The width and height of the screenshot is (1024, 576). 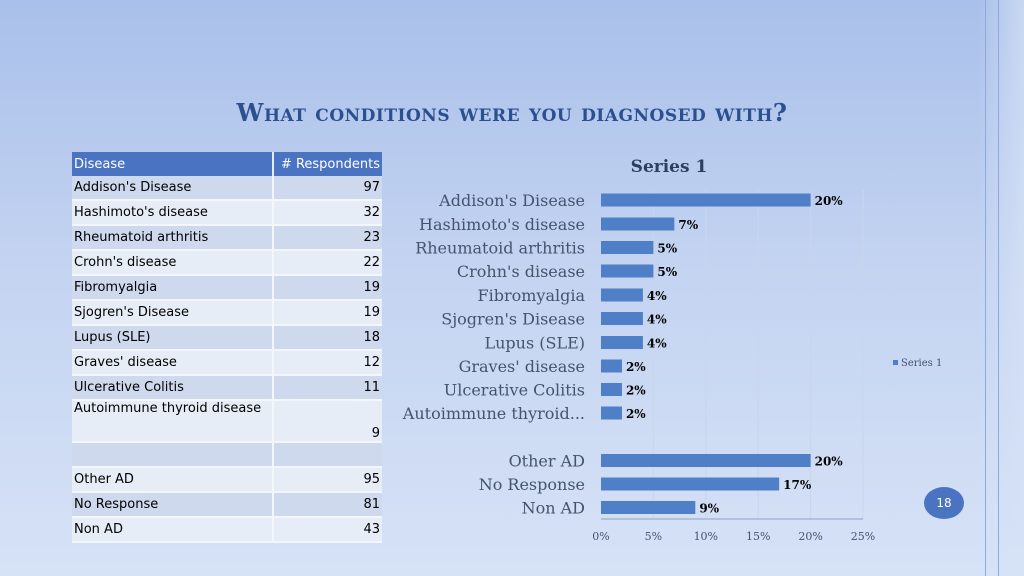 I want to click on x-tick-label: 25%, so click(x=863, y=536).